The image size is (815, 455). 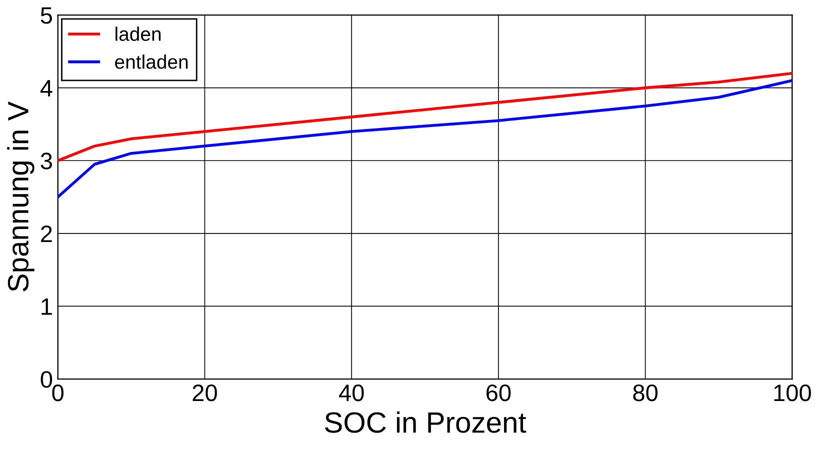 What do you see at coordinates (46, 15) in the screenshot?
I see `y-tick-label: 5` at bounding box center [46, 15].